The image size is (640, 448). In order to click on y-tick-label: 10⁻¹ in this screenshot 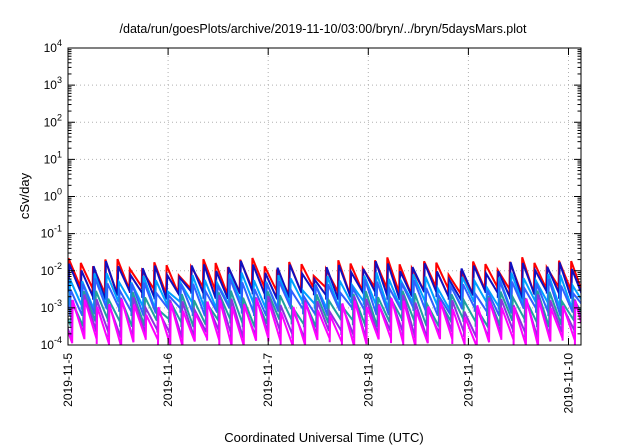, I will do `click(51, 232)`.